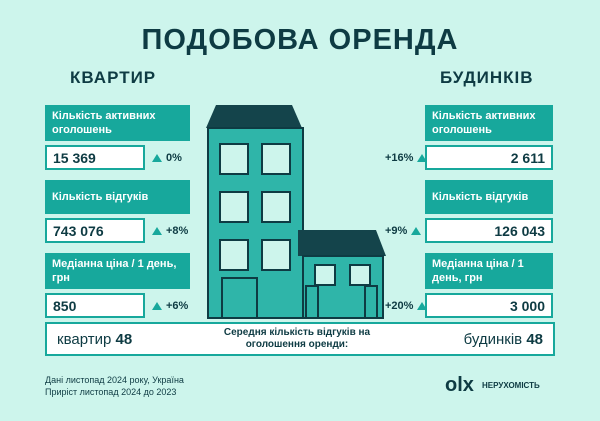  I want to click on card-value: 2 611, so click(489, 157).